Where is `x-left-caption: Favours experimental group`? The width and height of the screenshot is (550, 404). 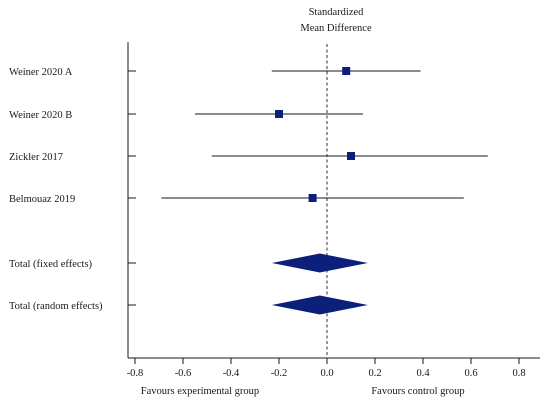
x-left-caption: Favours experimental group is located at coordinates (200, 391).